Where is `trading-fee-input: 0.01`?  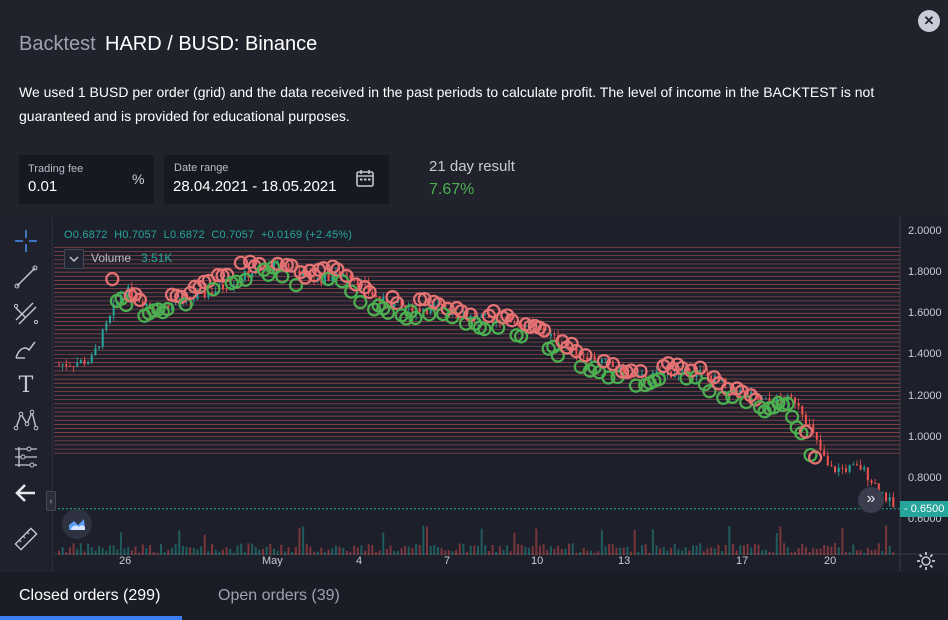
trading-fee-input: 0.01 is located at coordinates (43, 186).